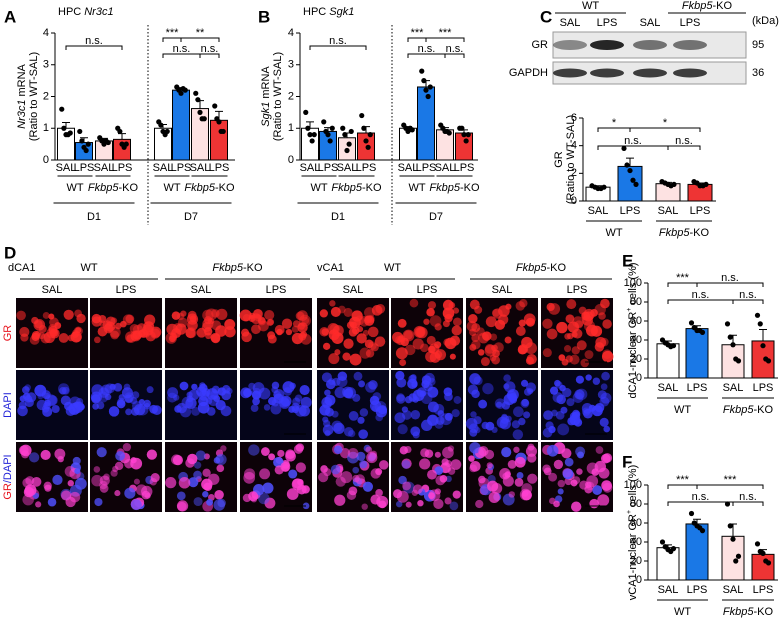  What do you see at coordinates (446, 33) in the screenshot?
I see `significance-label: ***` at bounding box center [446, 33].